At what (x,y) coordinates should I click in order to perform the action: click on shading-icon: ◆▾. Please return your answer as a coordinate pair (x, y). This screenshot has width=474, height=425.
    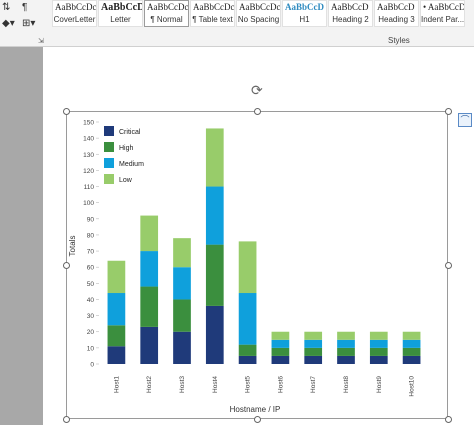
    Looking at the image, I should click on (8, 23).